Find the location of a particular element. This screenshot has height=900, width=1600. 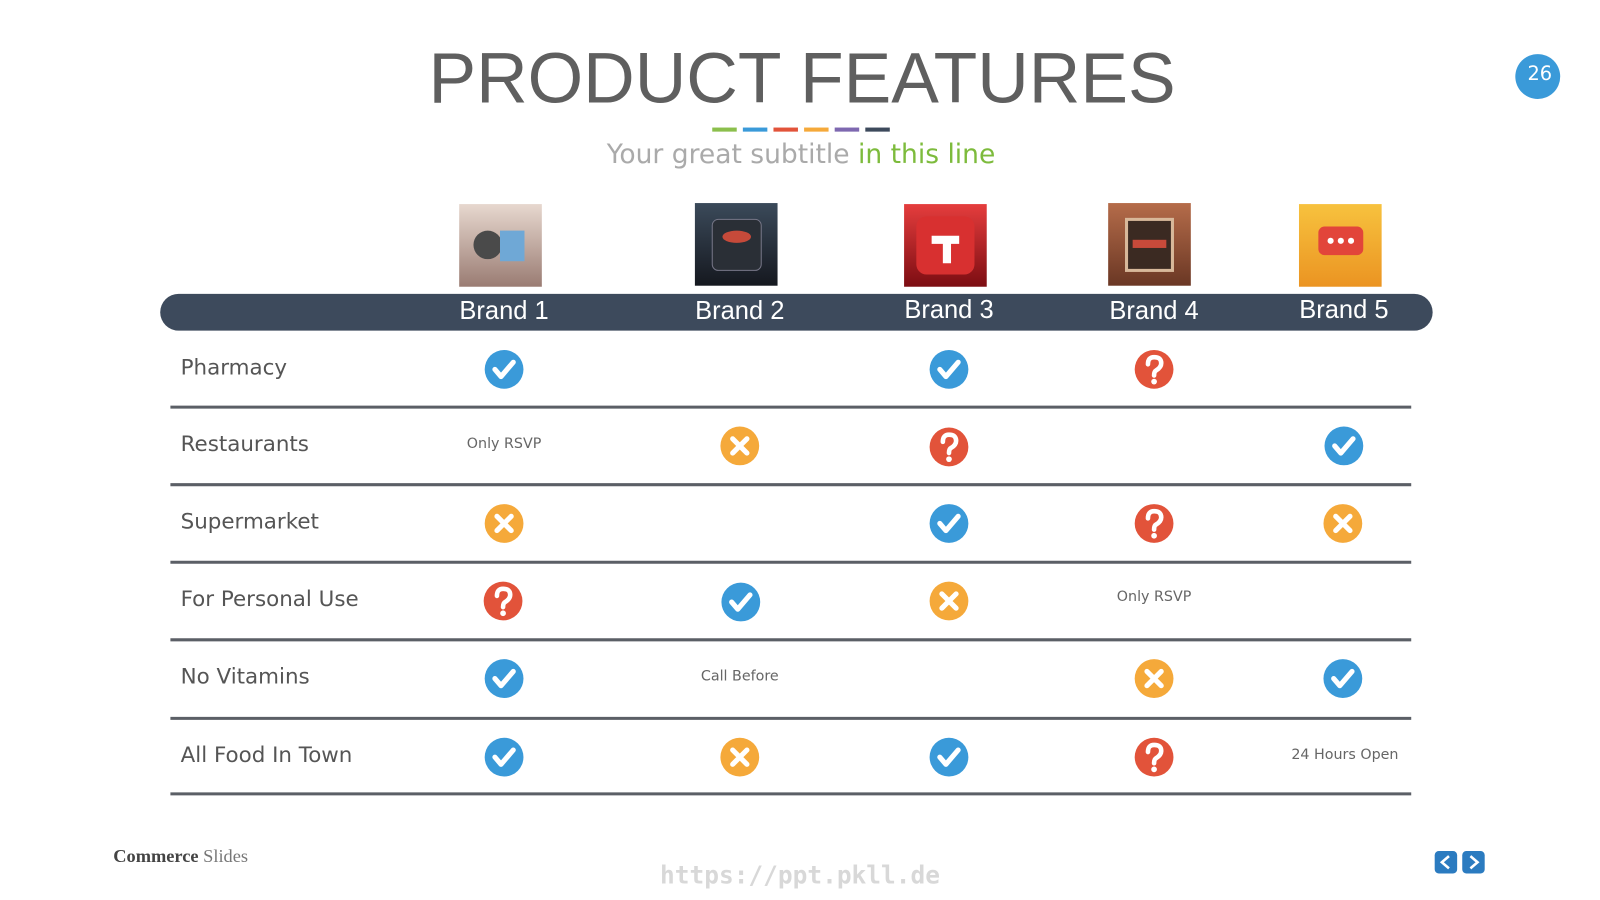

row-label: Pharmacy is located at coordinates (234, 367).